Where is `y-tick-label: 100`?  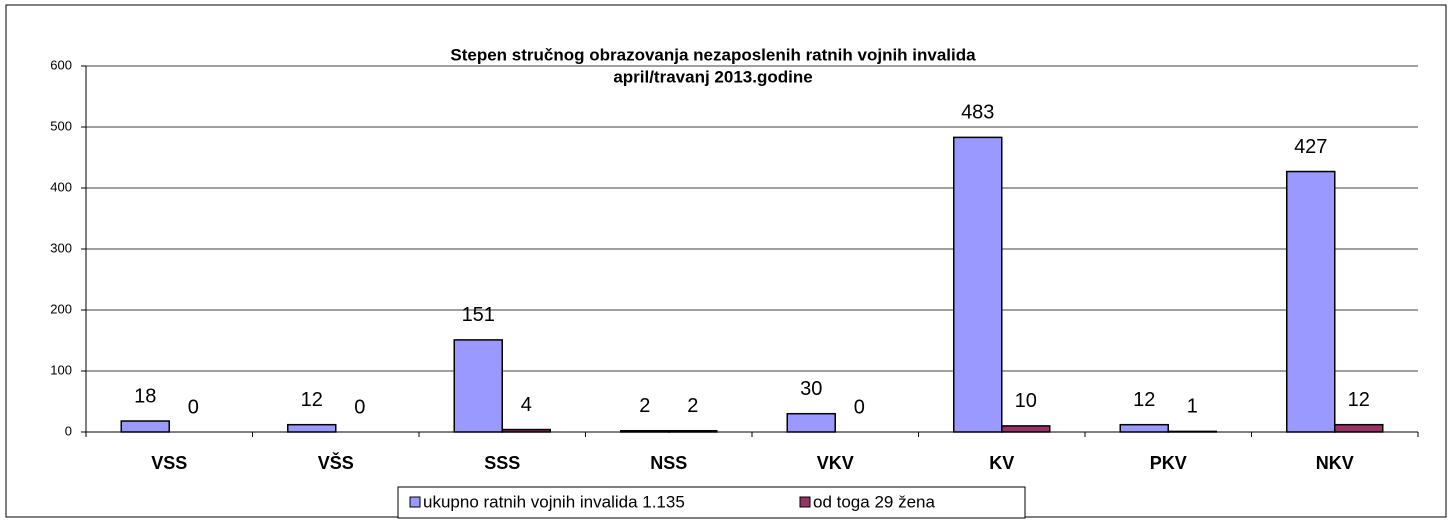 y-tick-label: 100 is located at coordinates (61, 369).